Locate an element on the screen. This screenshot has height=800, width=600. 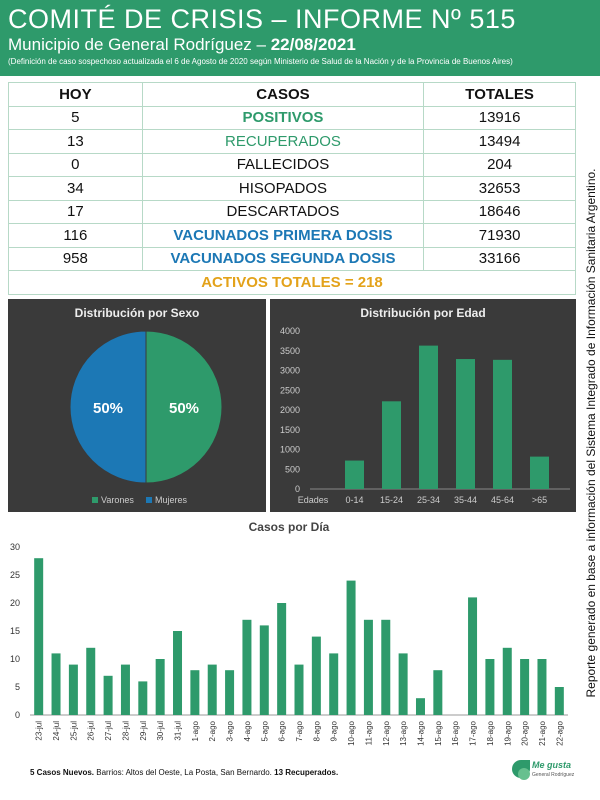
pie-data-label: 50% is located at coordinates (108, 408).